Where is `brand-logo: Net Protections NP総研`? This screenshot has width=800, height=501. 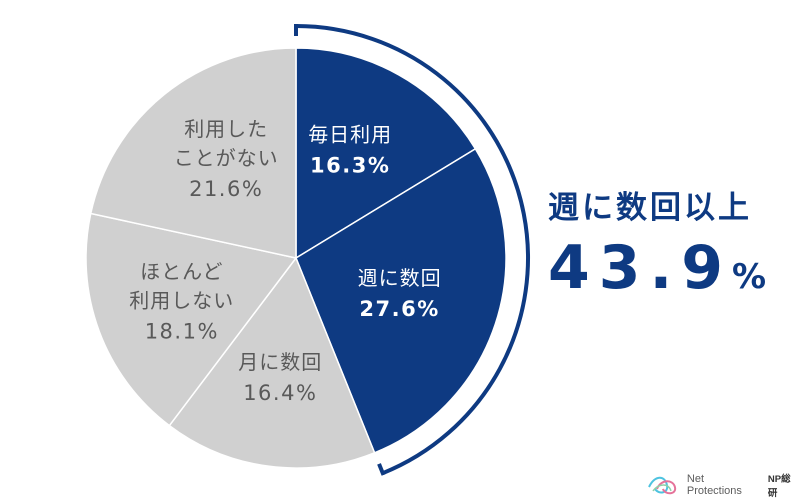 brand-logo: Net Protections NP総研 is located at coordinates (722, 485).